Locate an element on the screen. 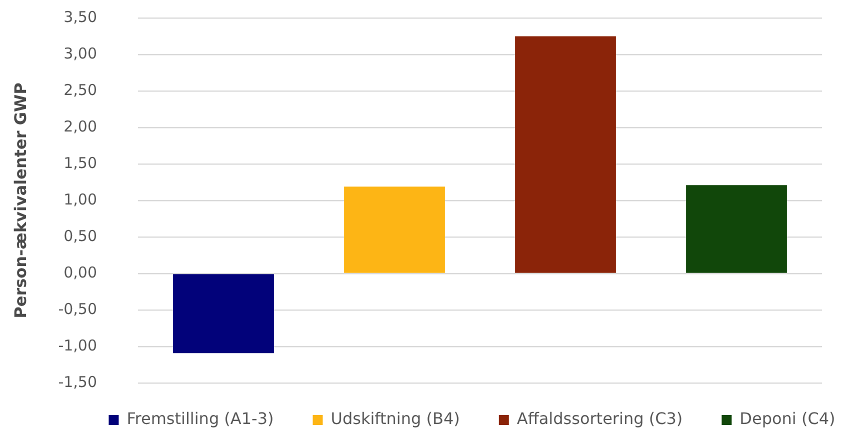 This screenshot has height=433, width=844. y-tick-label: 1,50 is located at coordinates (80, 163).